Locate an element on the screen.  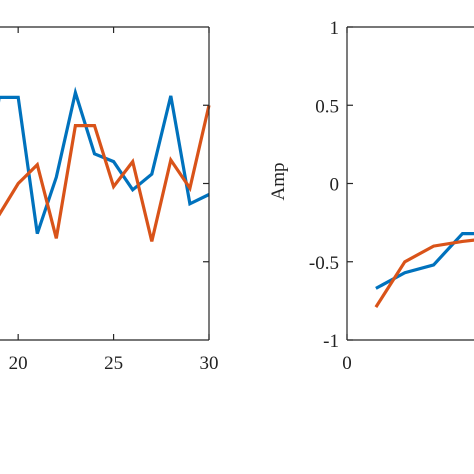
y-tick-label: -1 is located at coordinates (331, 341).